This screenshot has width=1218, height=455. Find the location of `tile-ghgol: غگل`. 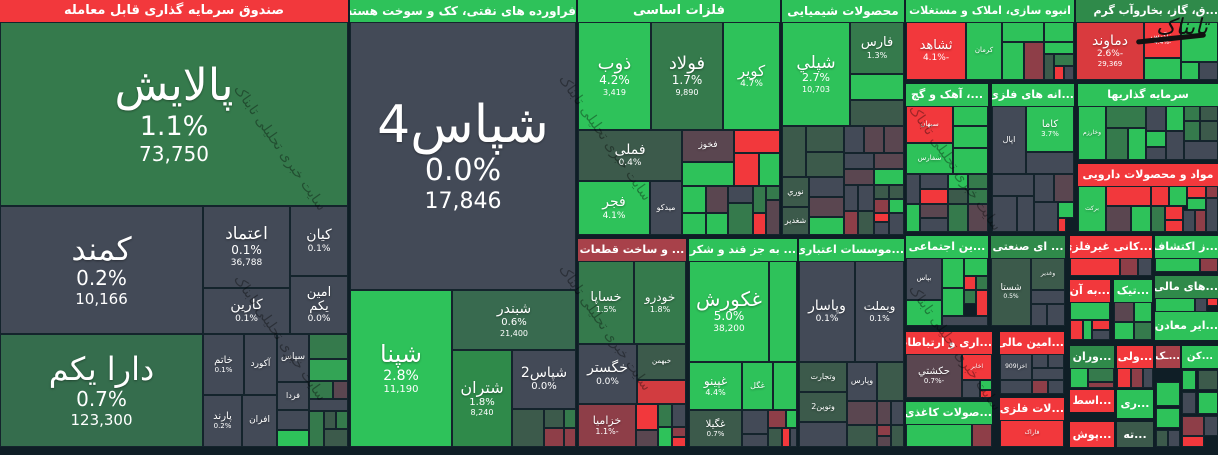

tile-ghgol: غگل is located at coordinates (757, 386).